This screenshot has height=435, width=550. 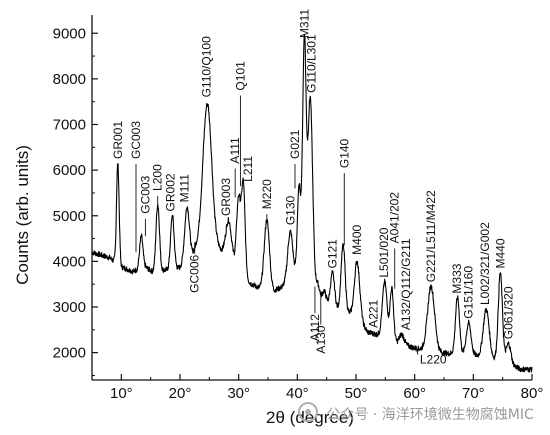 I want to click on annotation-label: L211, so click(x=248, y=169).